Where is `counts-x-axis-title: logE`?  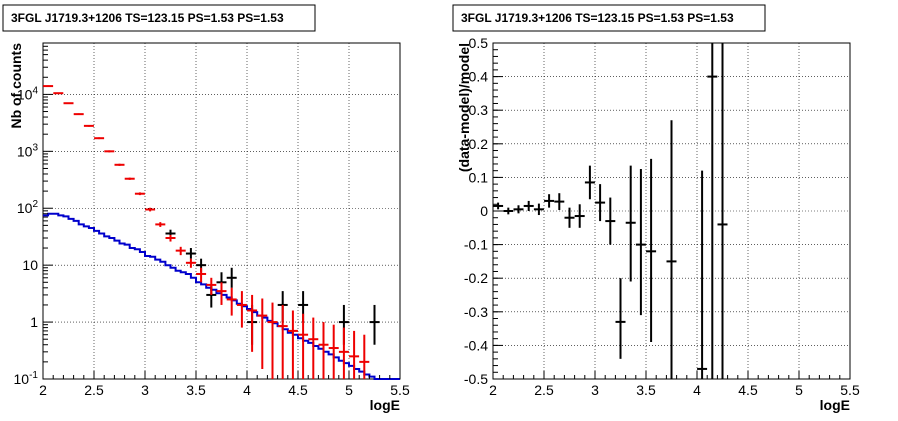 counts-x-axis-title: logE is located at coordinates (385, 405).